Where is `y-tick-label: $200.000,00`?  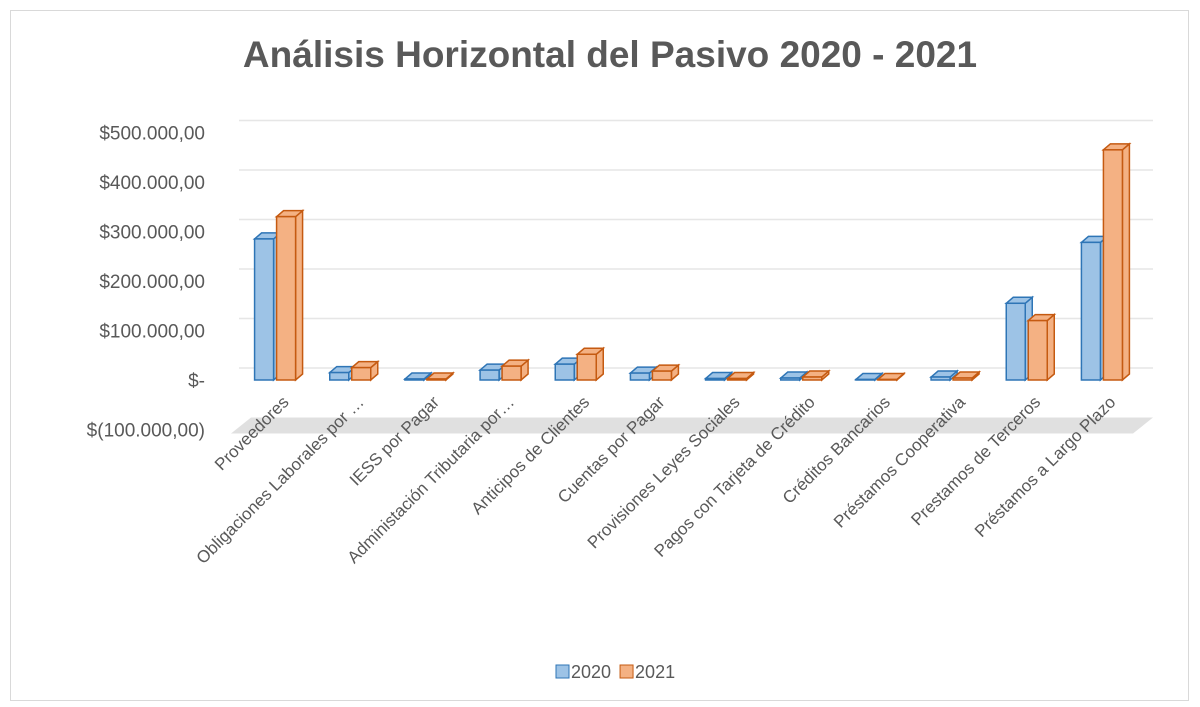
y-tick-label: $200.000,00 is located at coordinates (152, 282).